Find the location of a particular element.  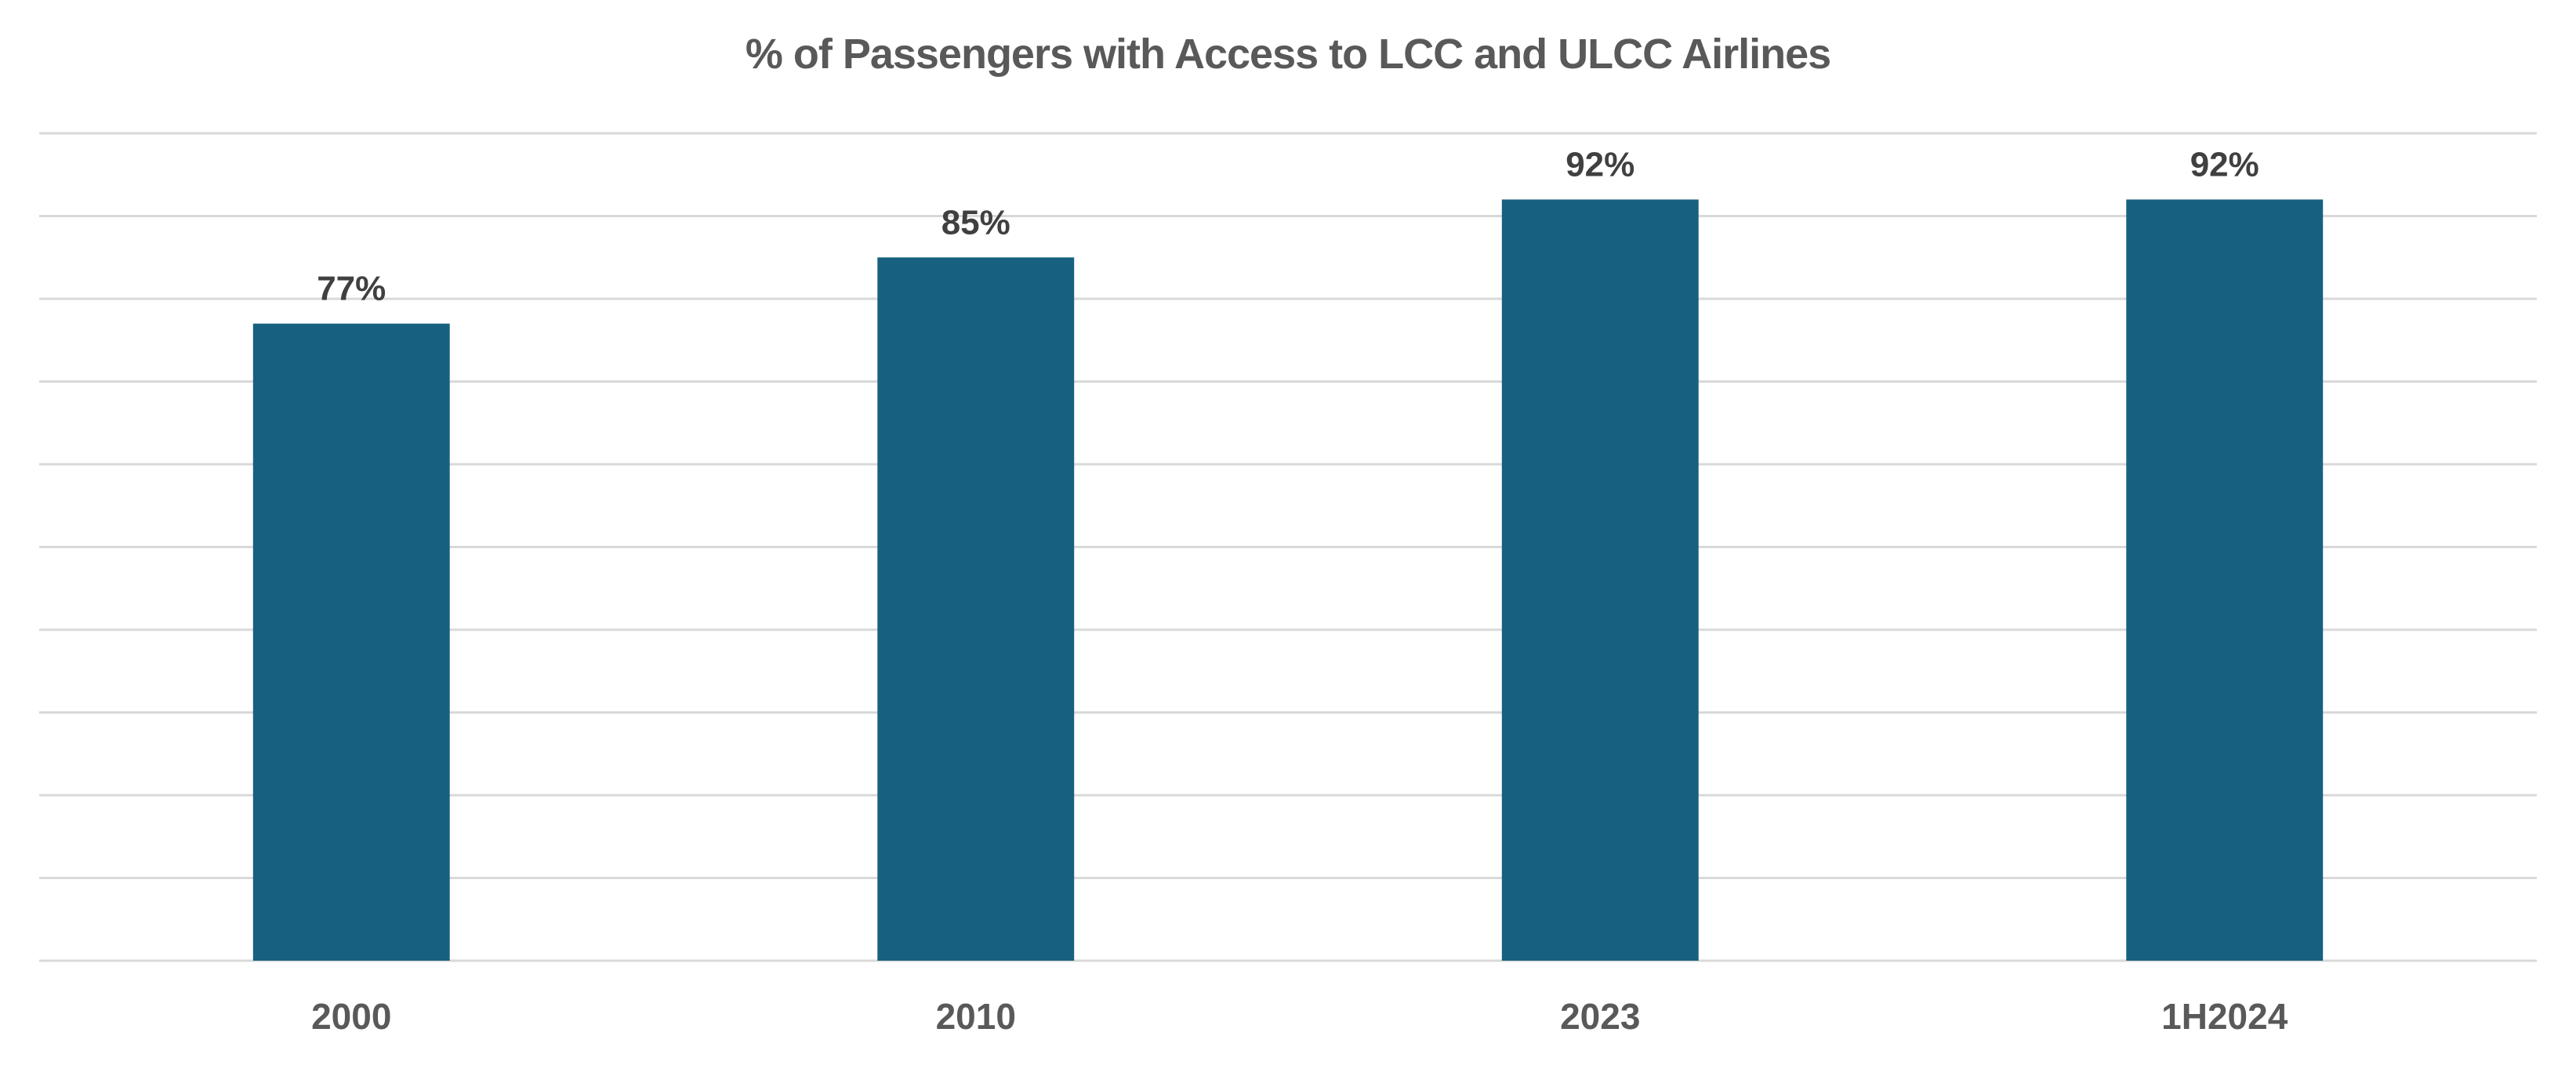

x-tick-label: 2010 is located at coordinates (976, 1016).